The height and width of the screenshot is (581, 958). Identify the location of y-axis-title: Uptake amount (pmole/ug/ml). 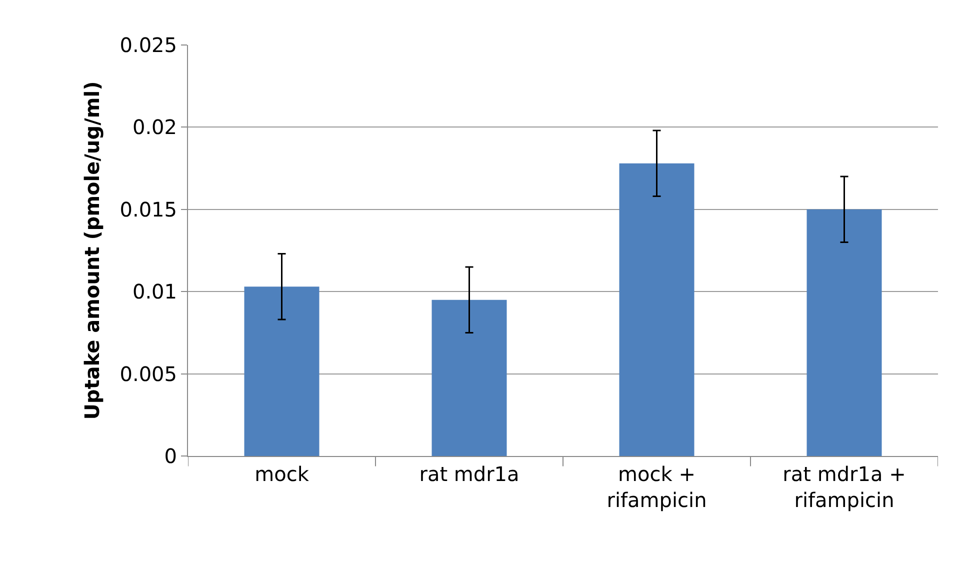
(92, 250).